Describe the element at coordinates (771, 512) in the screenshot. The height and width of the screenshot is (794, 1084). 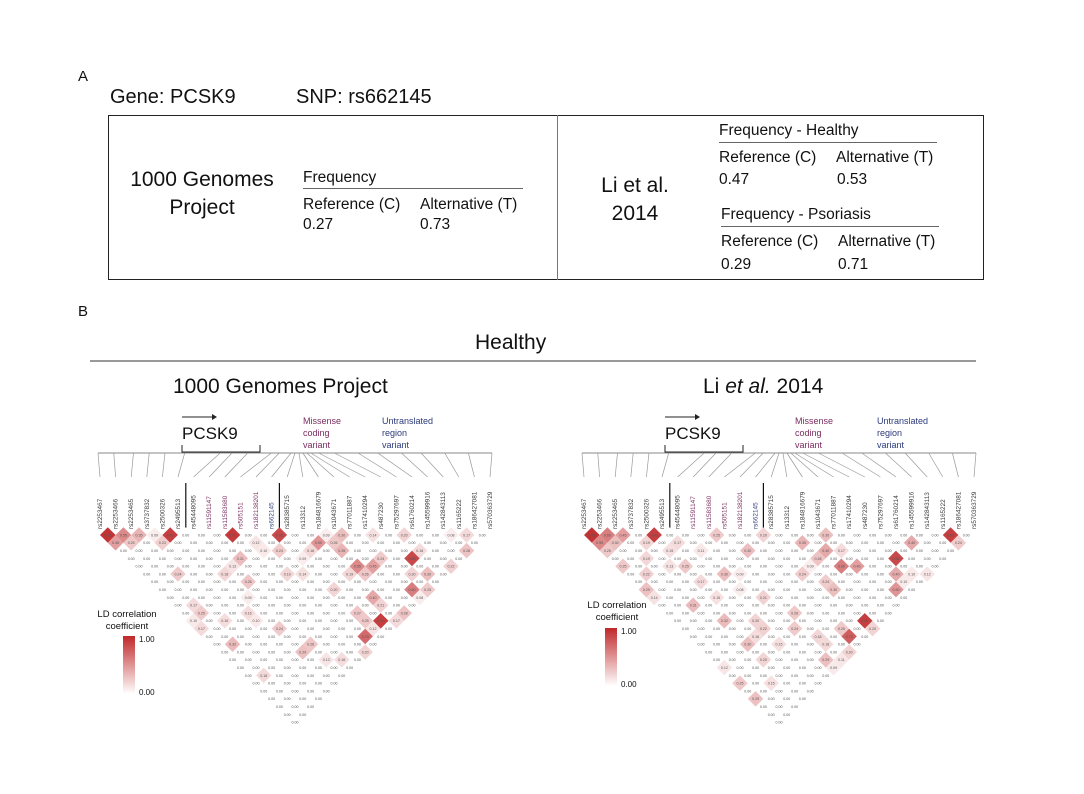
I see `snp-label: rs28385715` at that location.